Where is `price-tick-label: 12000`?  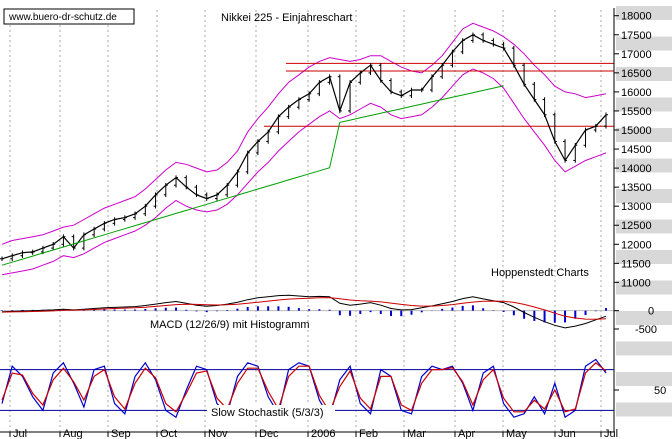
price-tick-label: 12000 is located at coordinates (636, 245).